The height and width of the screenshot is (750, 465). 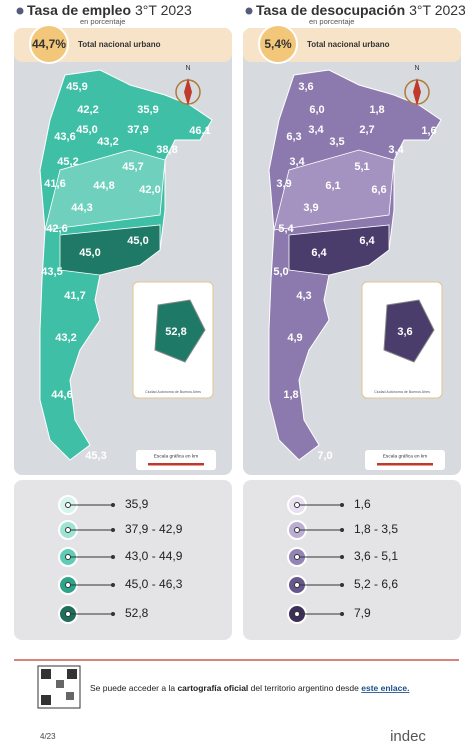 I want to click on map-label: 5,4, so click(x=286, y=229).